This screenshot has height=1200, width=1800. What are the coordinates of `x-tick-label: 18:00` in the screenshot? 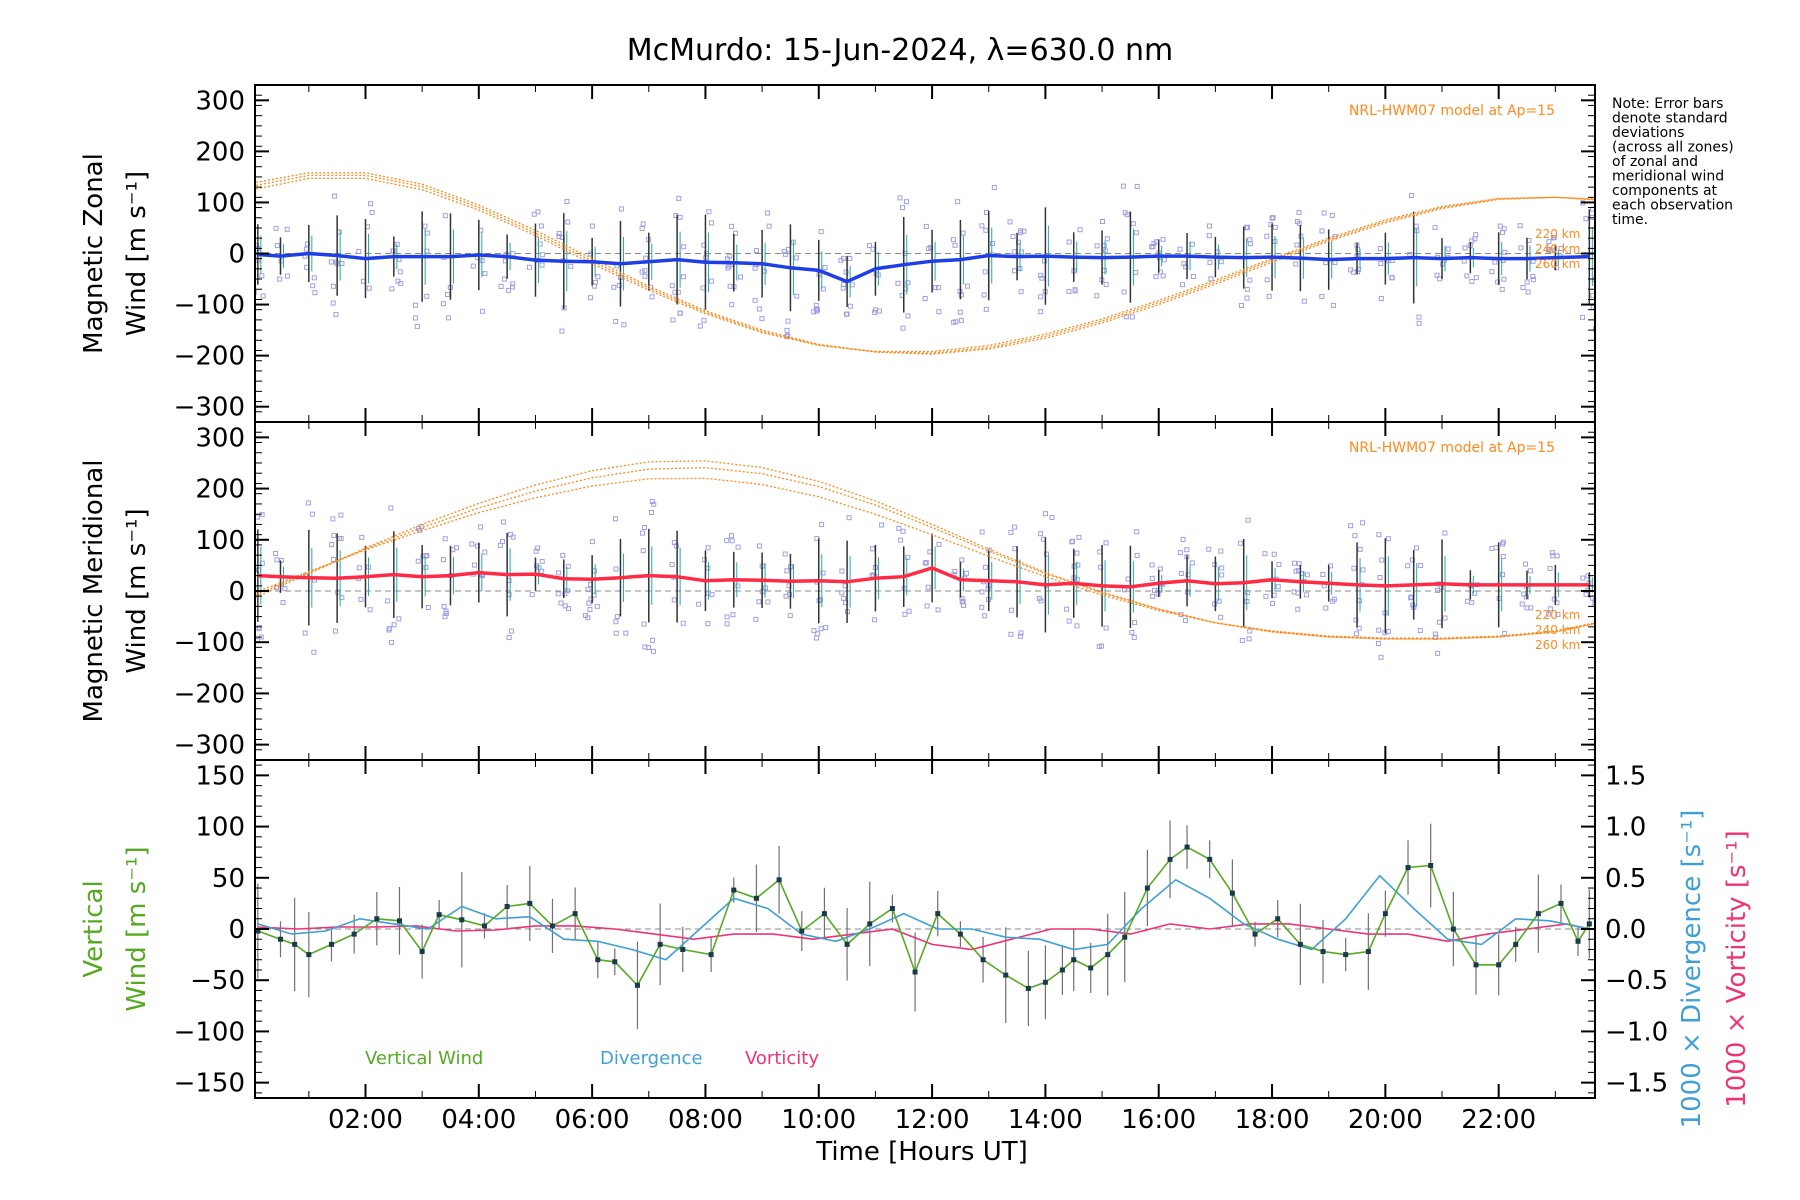 It's located at (1272, 1120).